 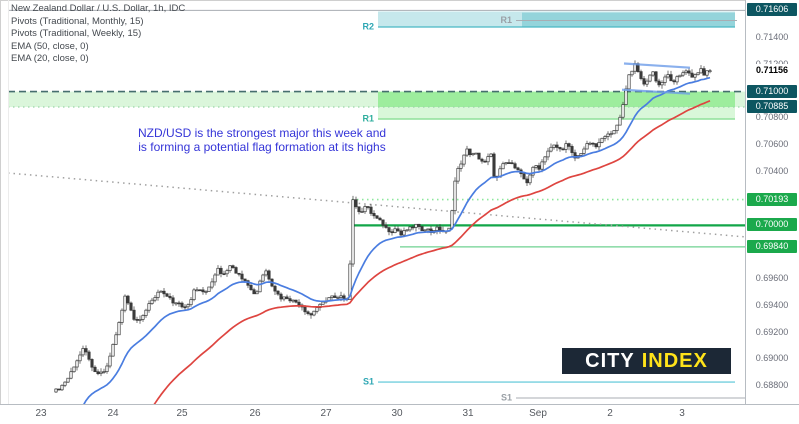 What do you see at coordinates (772, 358) in the screenshot?
I see `price-tick: 0.69000` at bounding box center [772, 358].